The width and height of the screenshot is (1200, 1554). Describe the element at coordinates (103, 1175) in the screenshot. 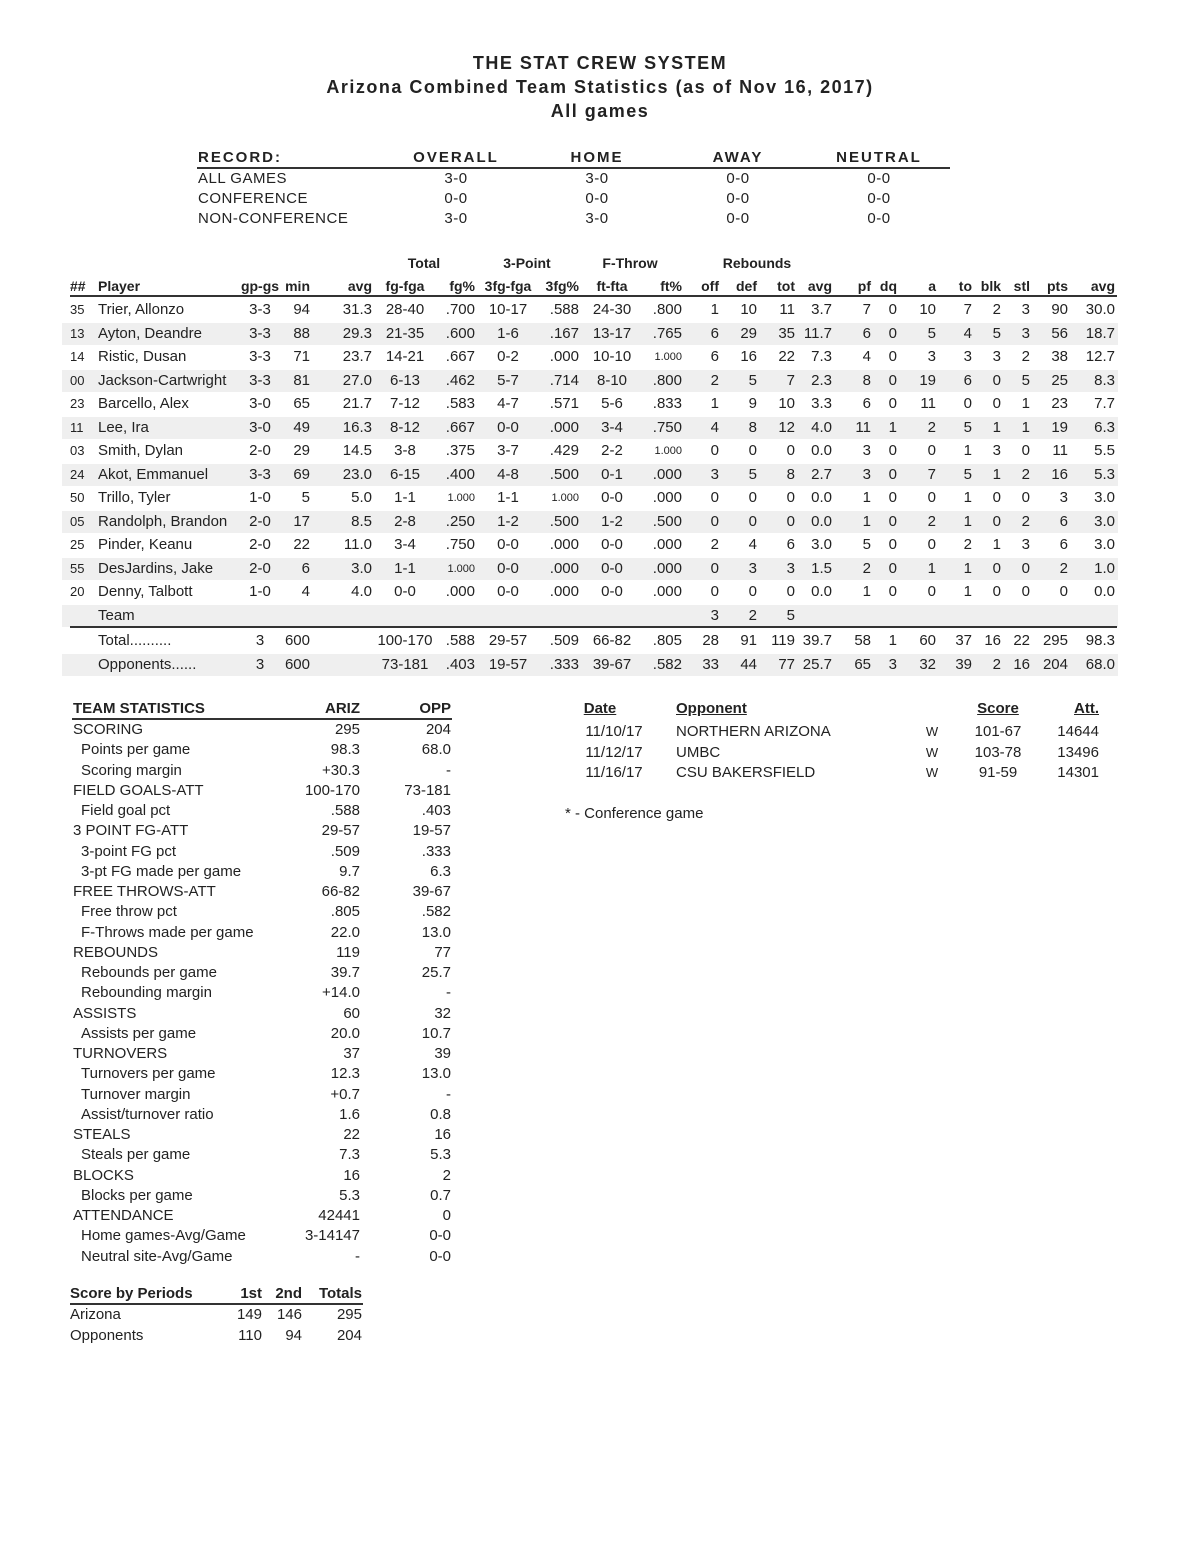

I see `stat-label: BLOCKS` at that location.